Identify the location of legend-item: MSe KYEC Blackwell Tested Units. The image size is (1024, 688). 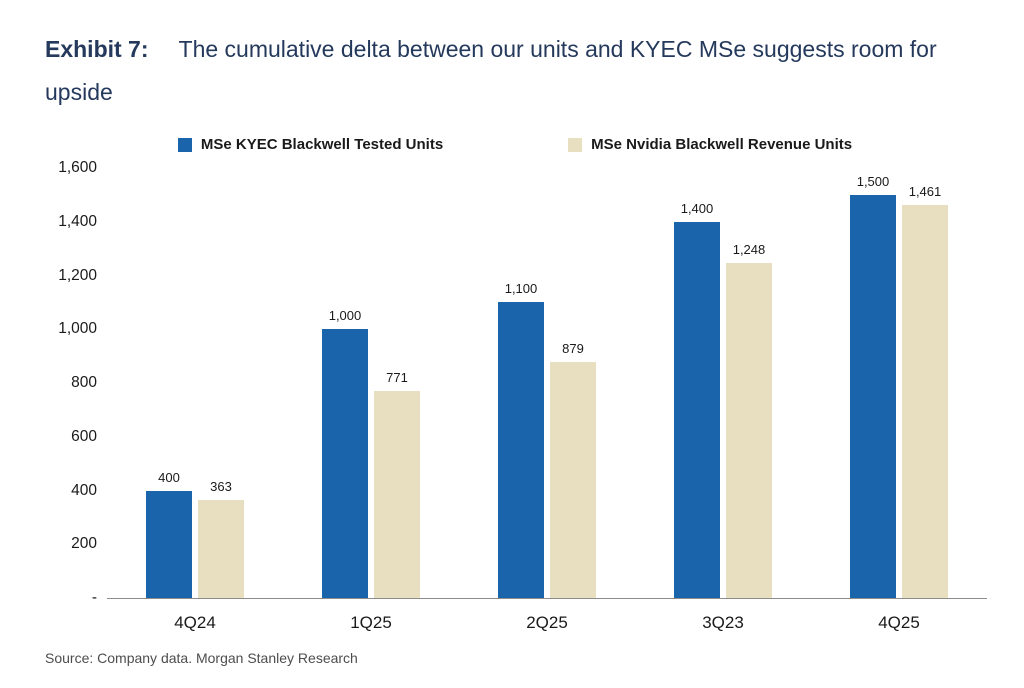
(310, 144).